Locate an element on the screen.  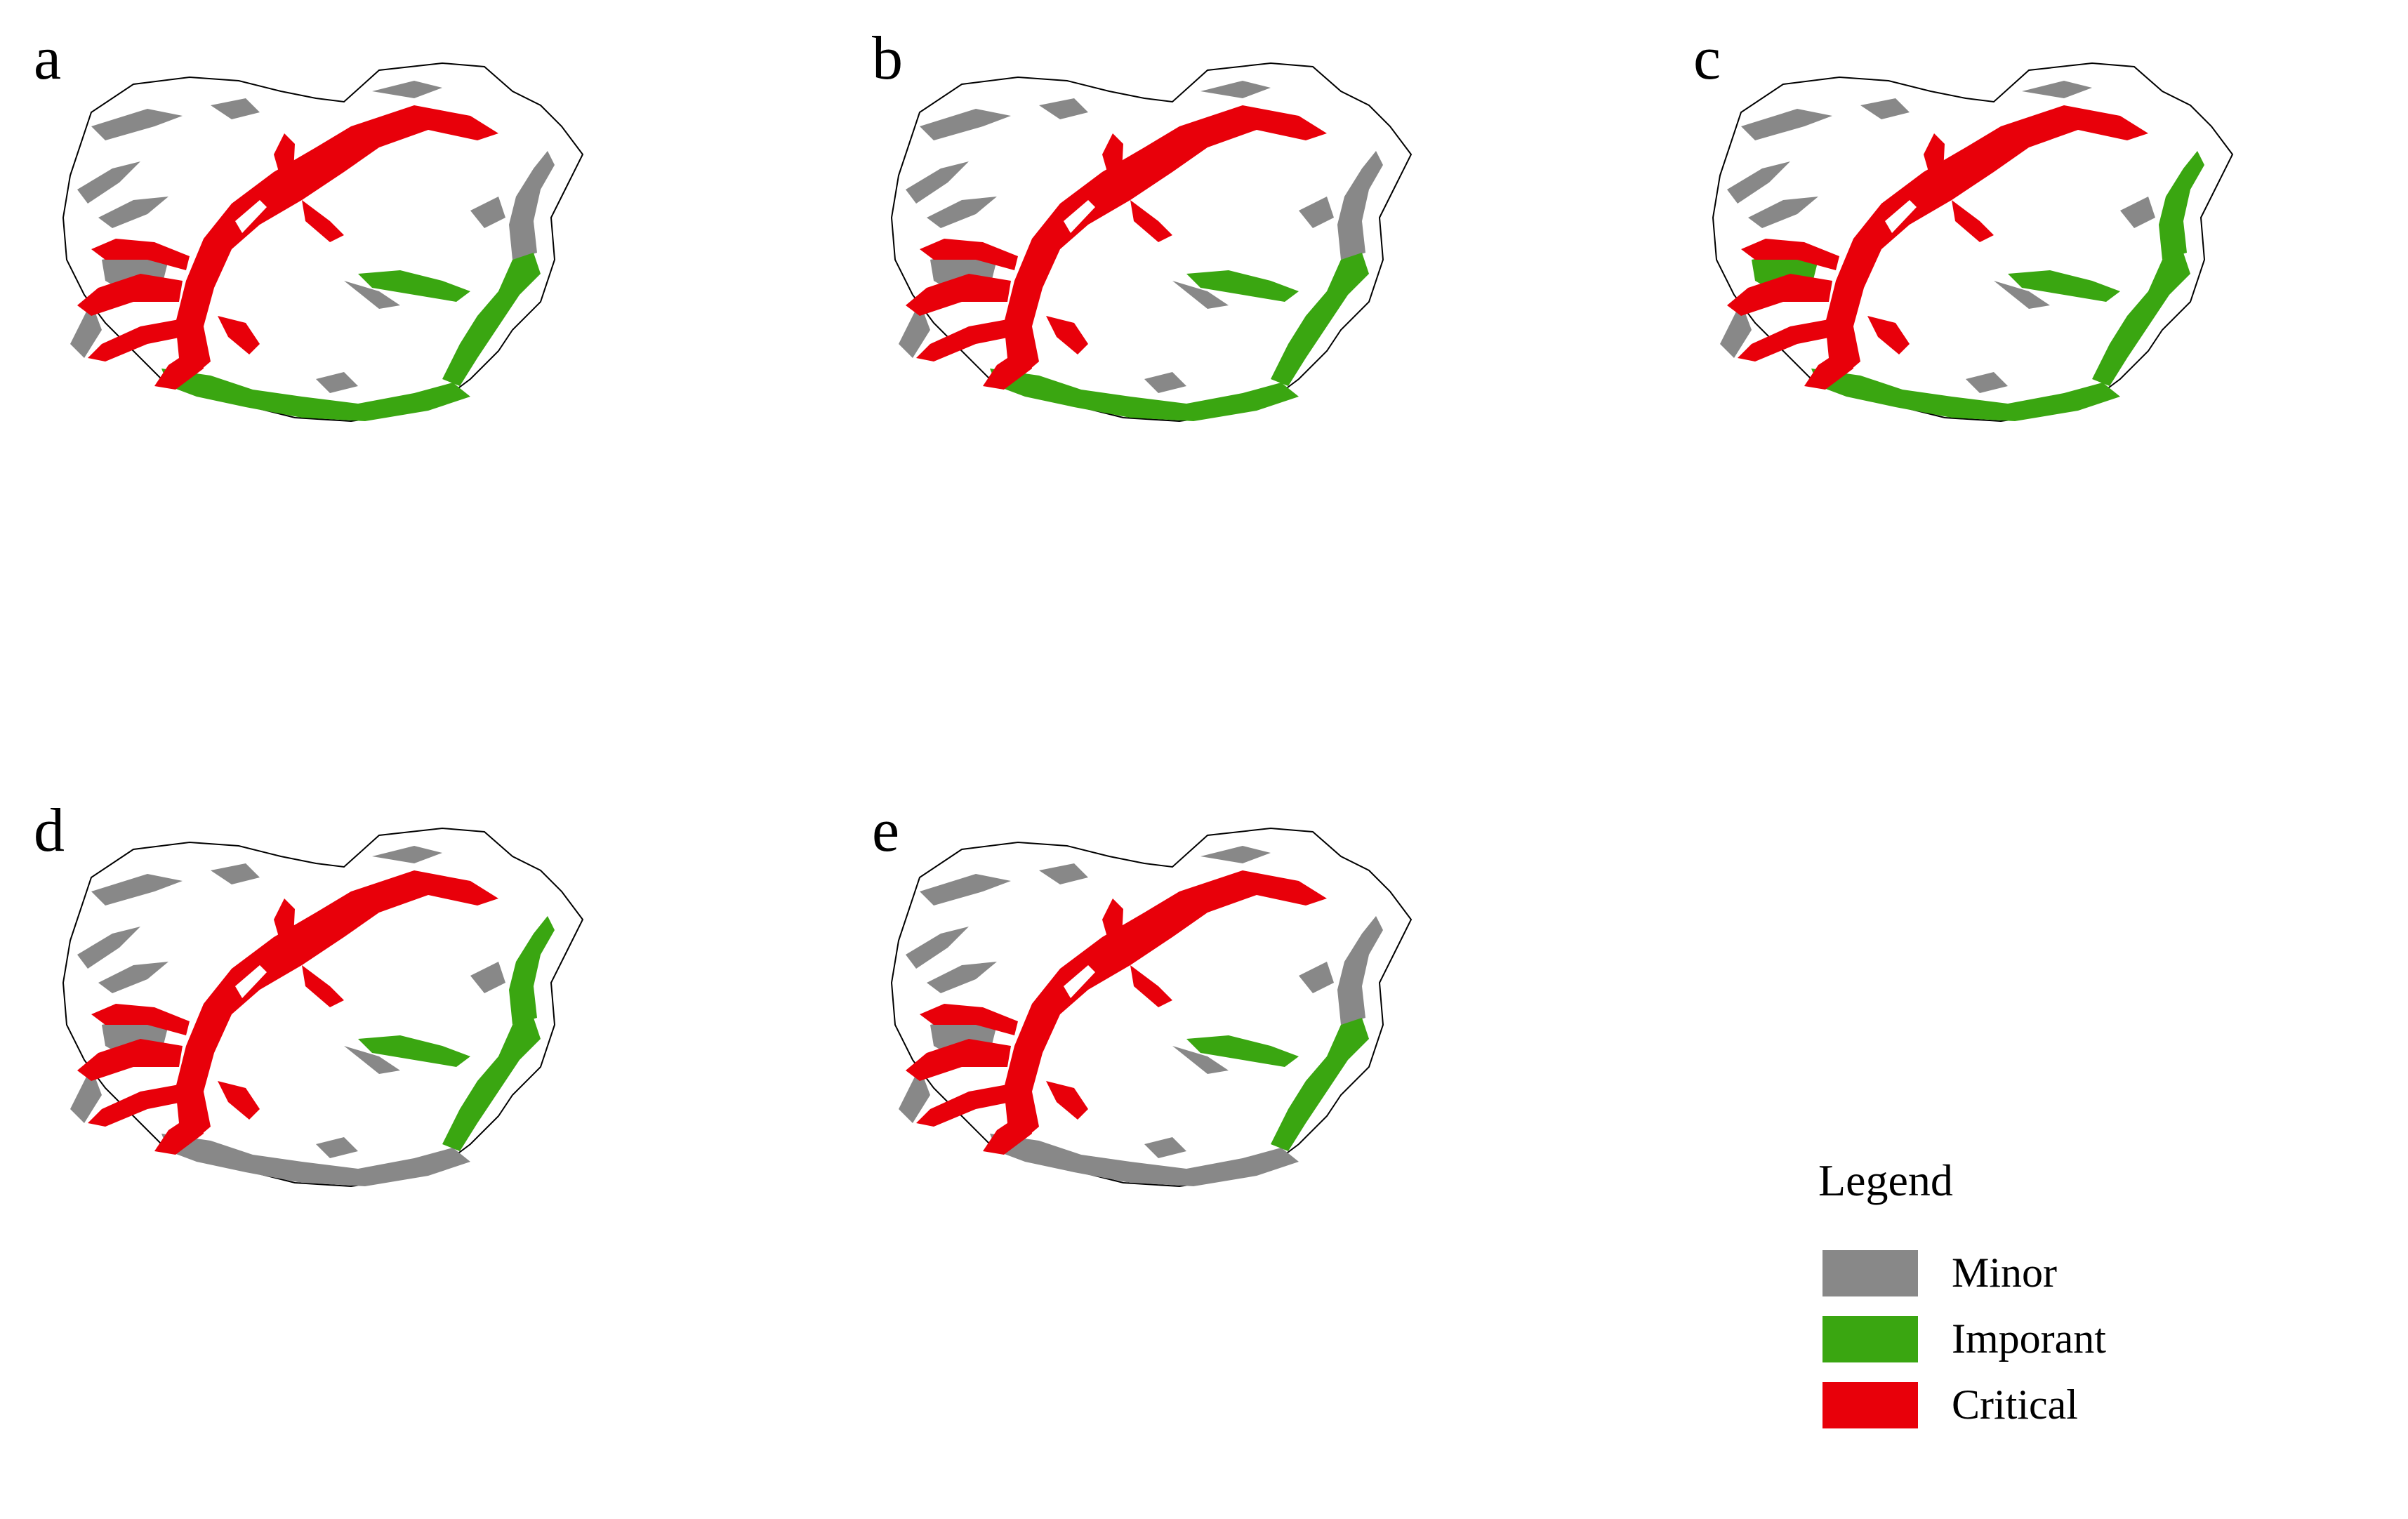
map-panel-d is located at coordinates (323, 1007).